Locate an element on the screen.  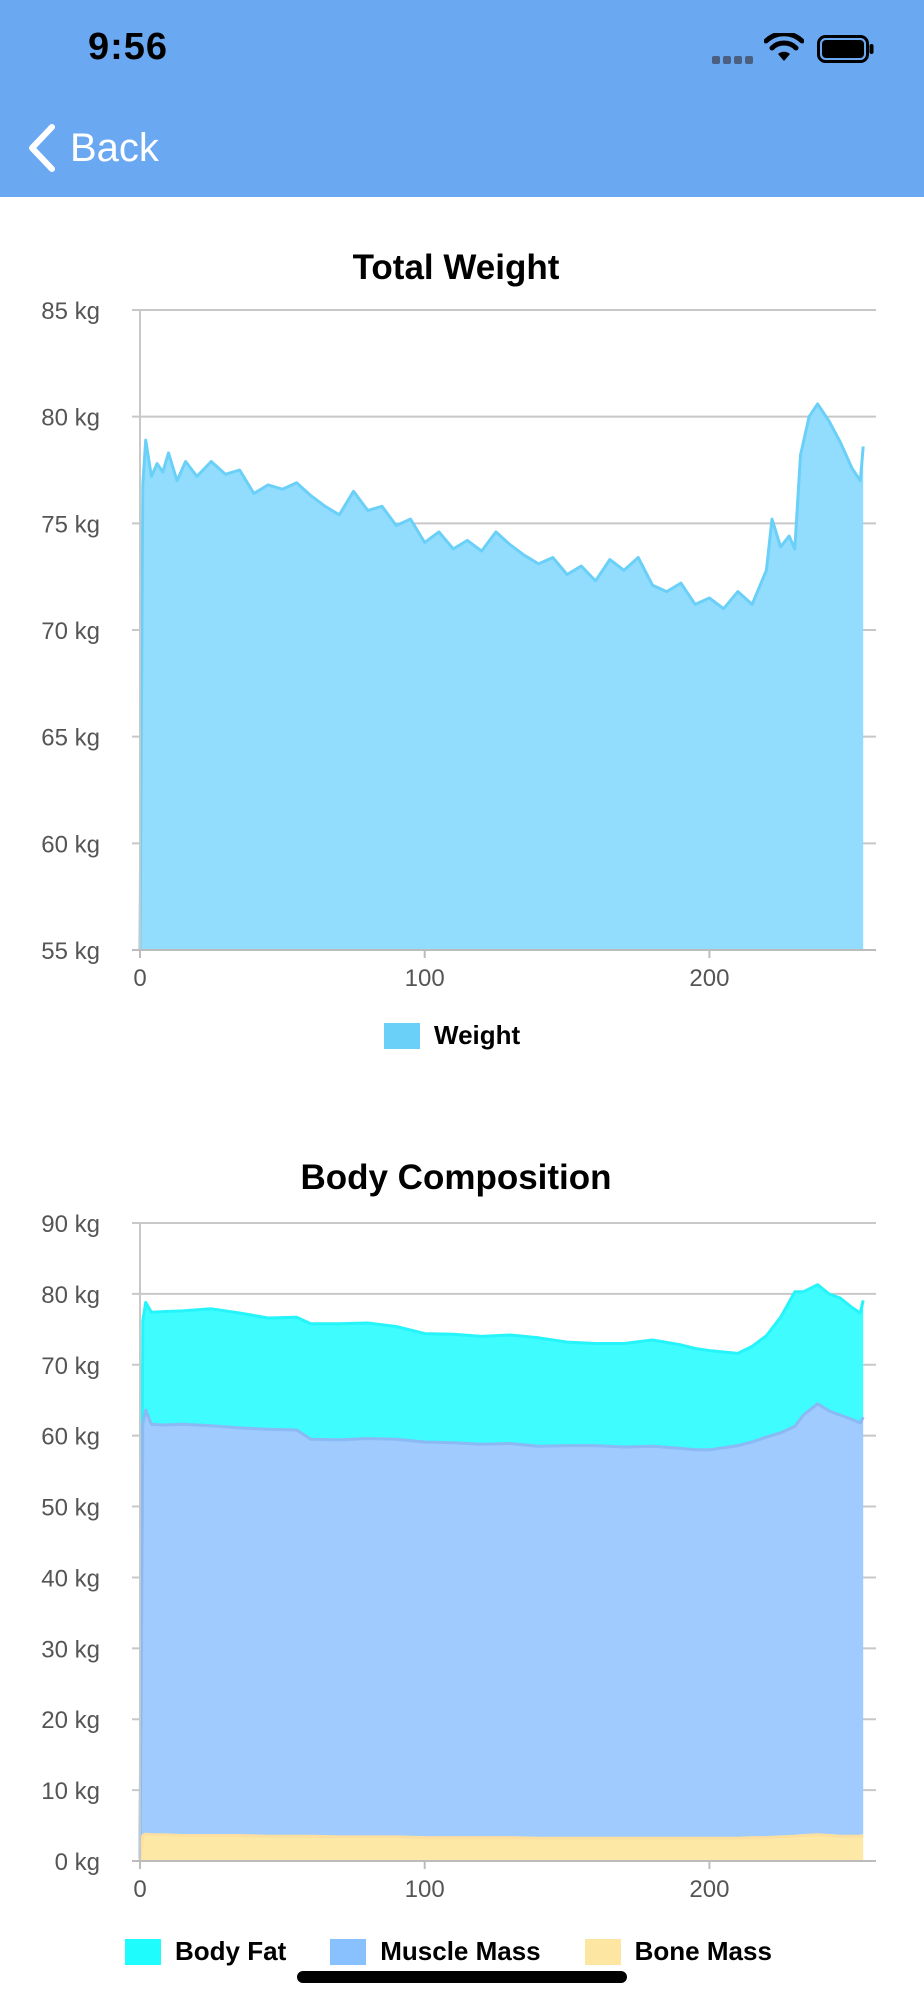
legend-item-body-fat: Body Fat is located at coordinates (205, 1951).